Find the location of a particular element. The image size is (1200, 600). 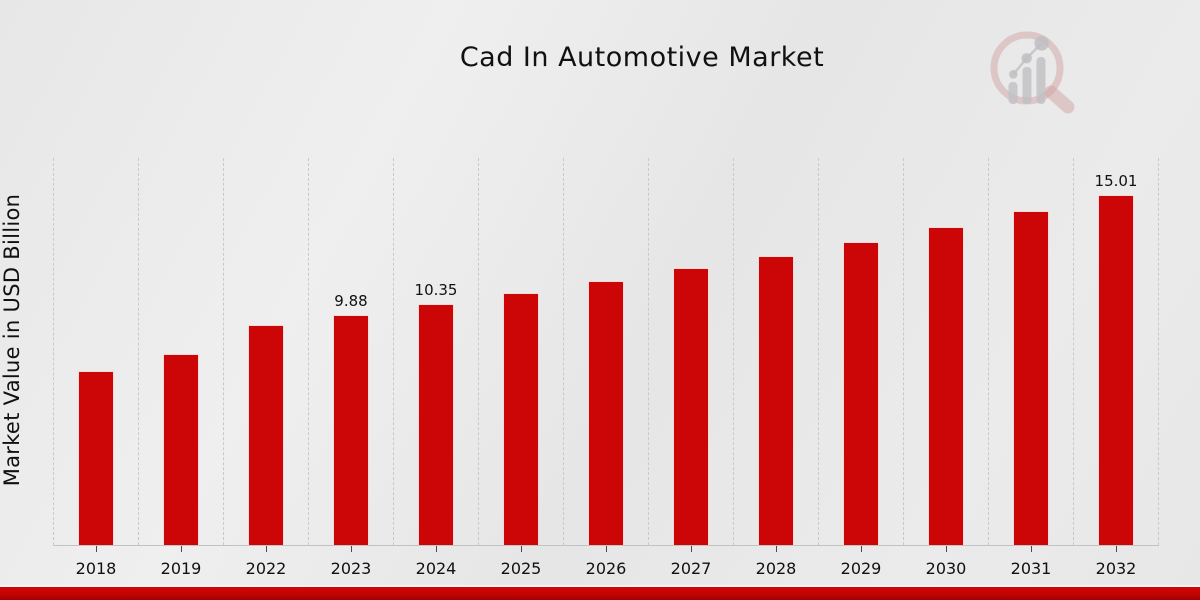

x-tick-label: 2019 is located at coordinates (181, 568).